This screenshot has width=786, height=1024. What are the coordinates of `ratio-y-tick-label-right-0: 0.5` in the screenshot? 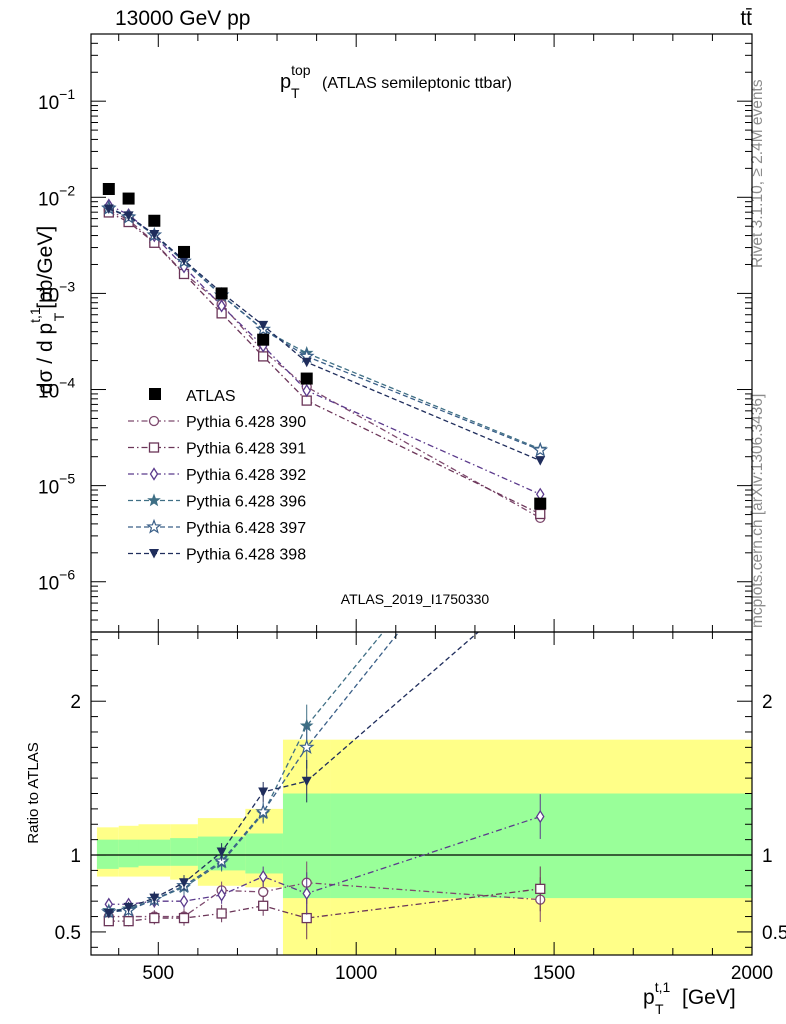 It's located at (774, 933).